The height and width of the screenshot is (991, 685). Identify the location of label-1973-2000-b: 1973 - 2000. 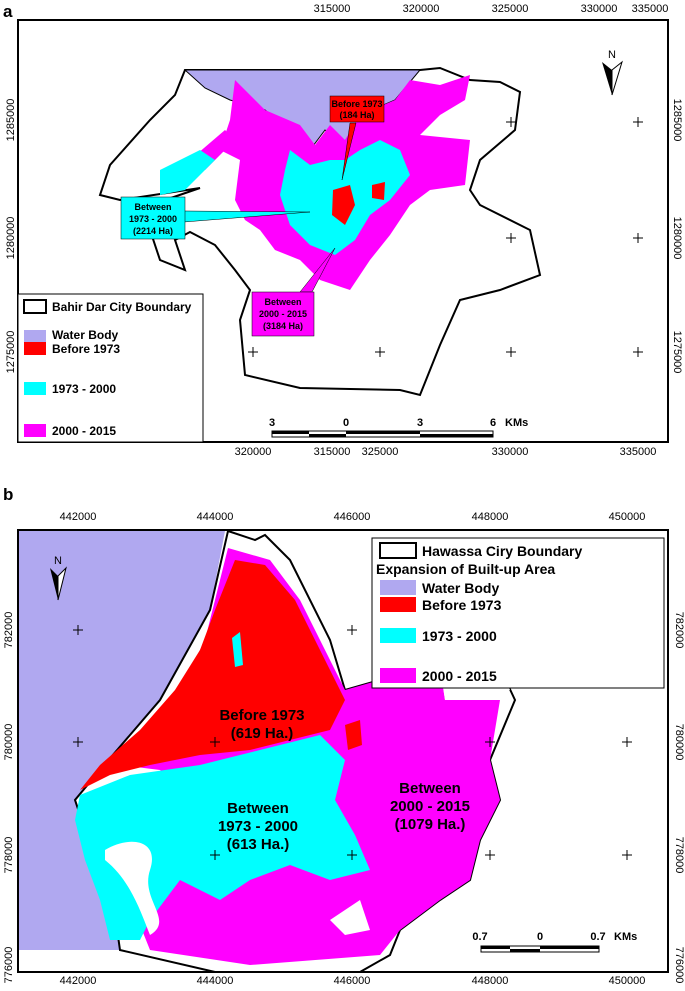
(258, 826).